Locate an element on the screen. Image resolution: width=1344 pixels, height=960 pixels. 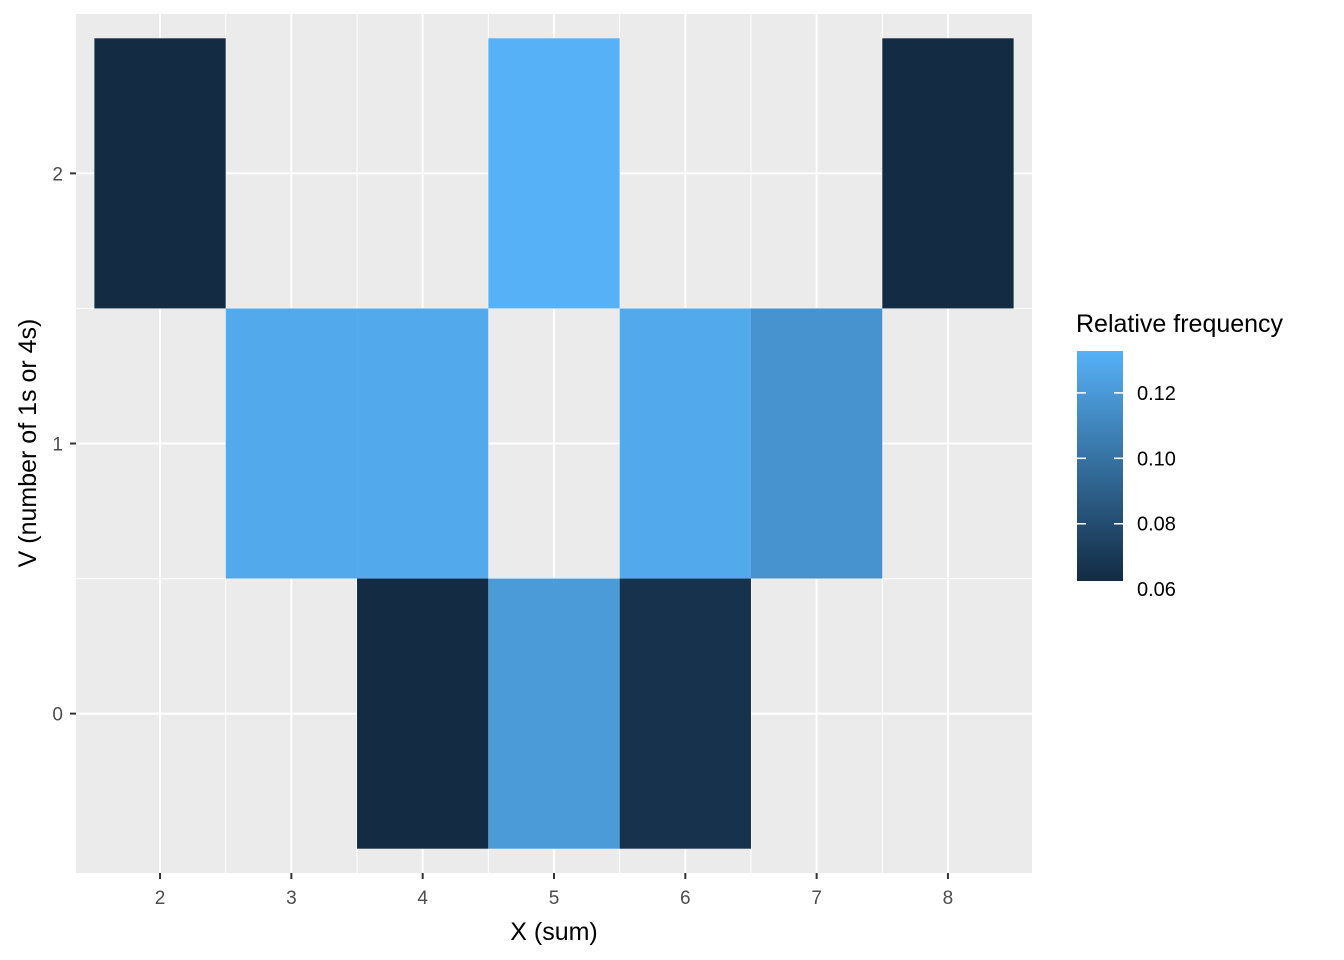
x-axis: 2 3 4 5 6 7 8 is located at coordinates (554, 891).